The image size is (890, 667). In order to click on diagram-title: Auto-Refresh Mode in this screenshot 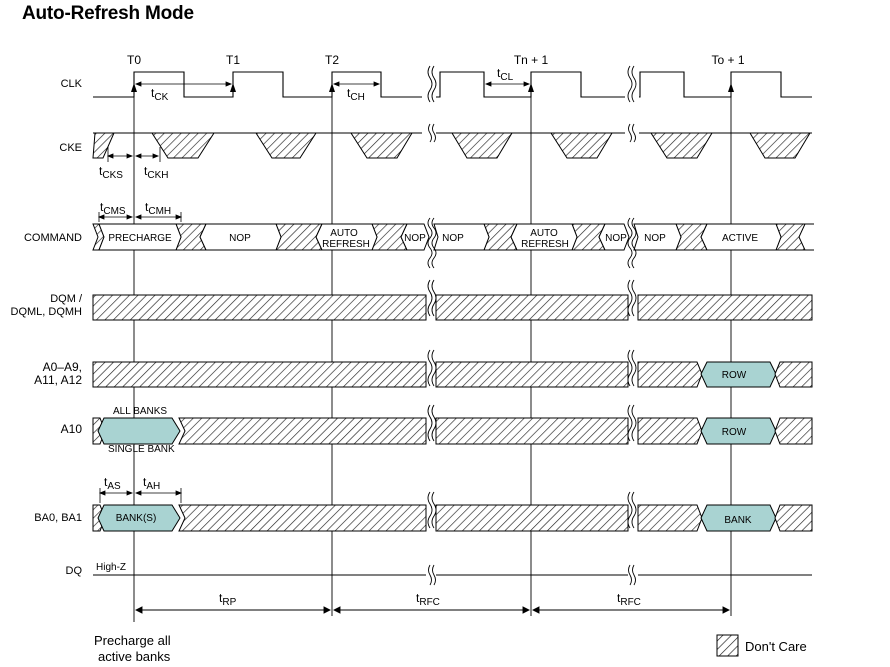, I will do `click(108, 13)`.